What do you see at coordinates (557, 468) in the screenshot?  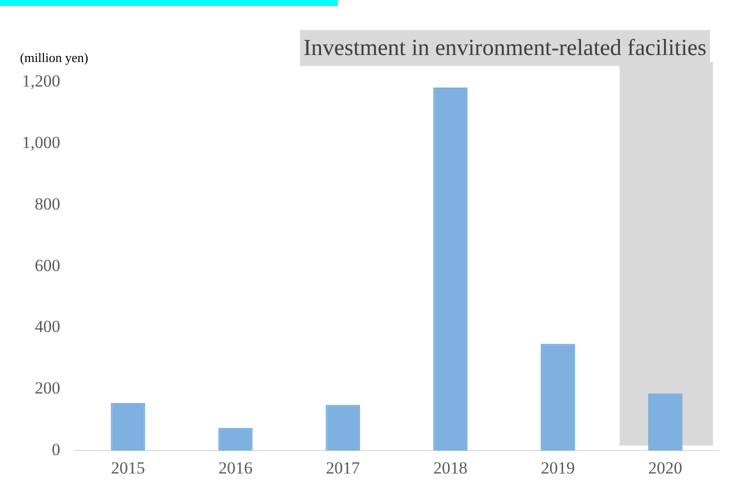 I see `x-tick-label: 2019` at bounding box center [557, 468].